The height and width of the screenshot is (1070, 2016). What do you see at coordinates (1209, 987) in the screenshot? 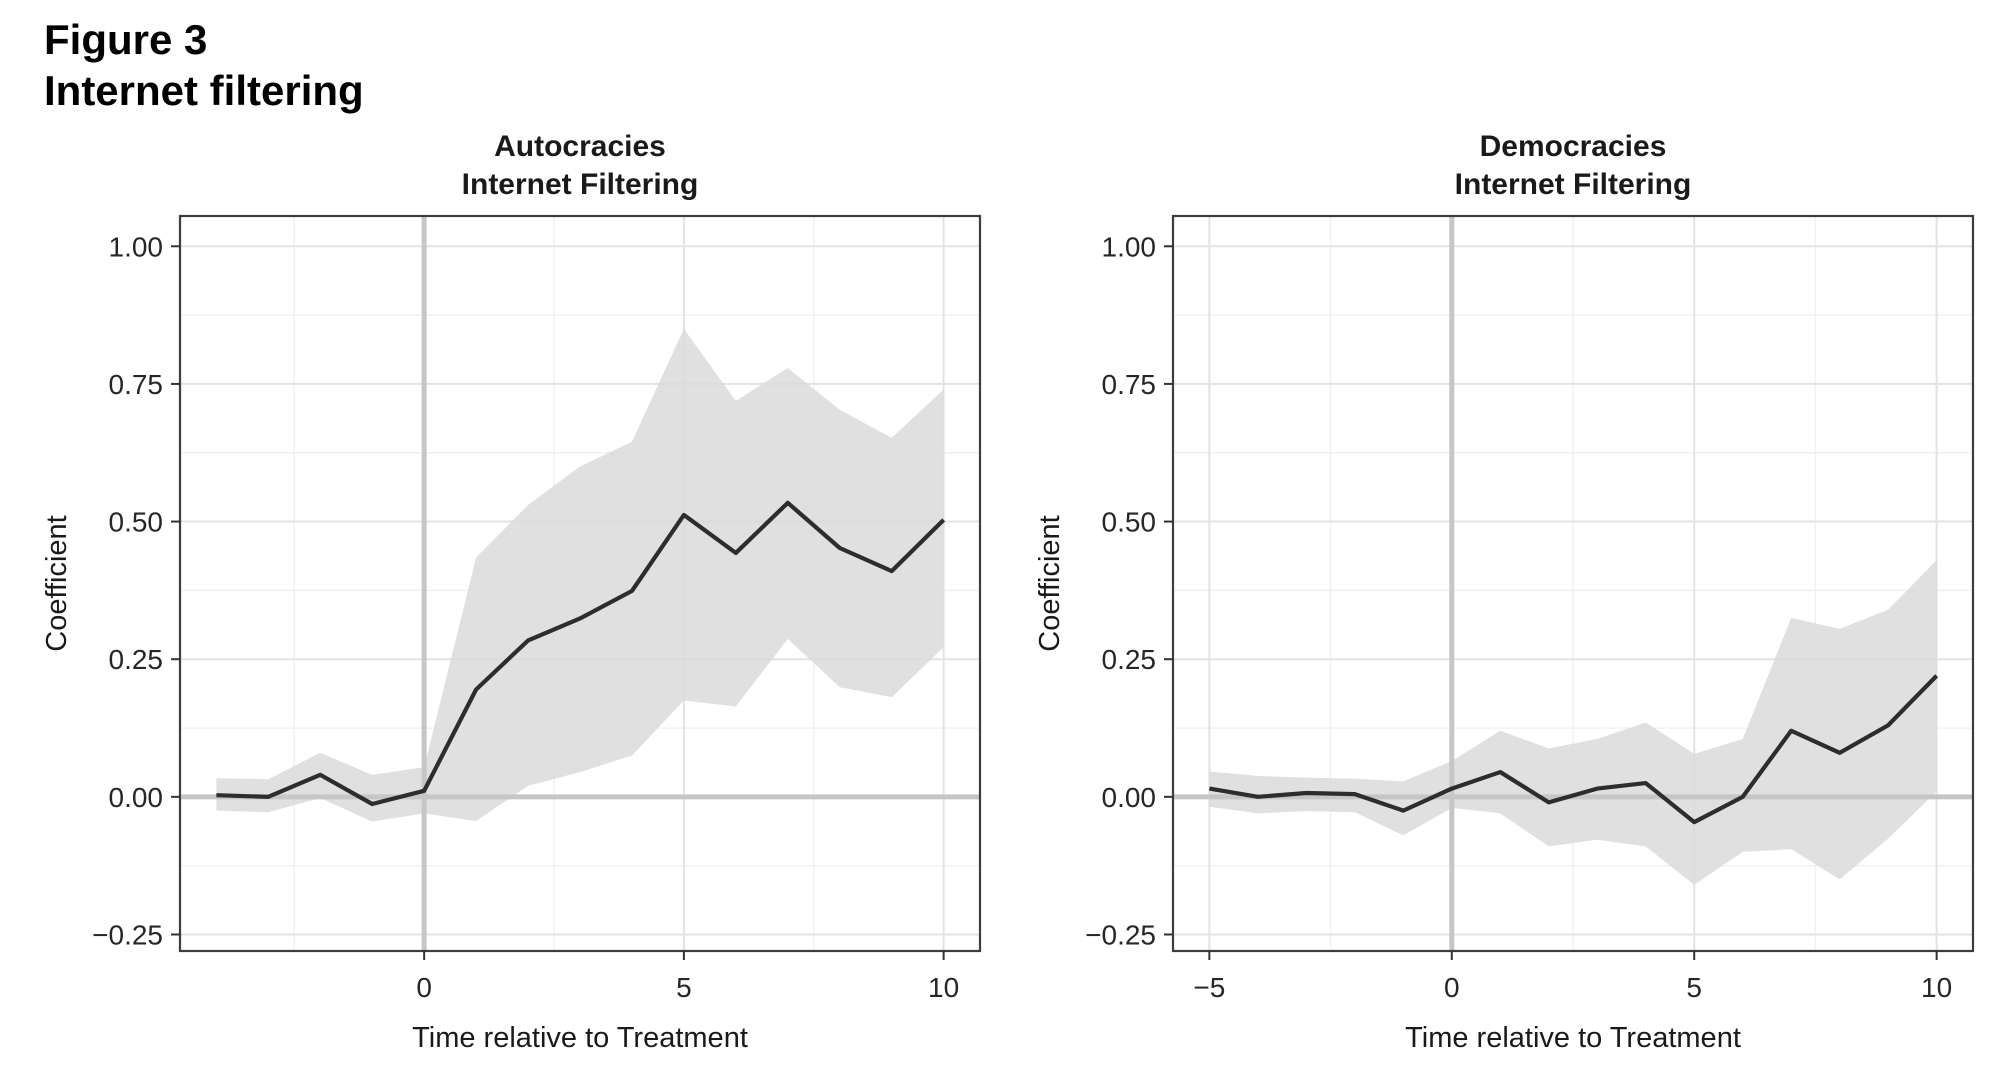
I see `x-tick-label: −5` at bounding box center [1209, 987].